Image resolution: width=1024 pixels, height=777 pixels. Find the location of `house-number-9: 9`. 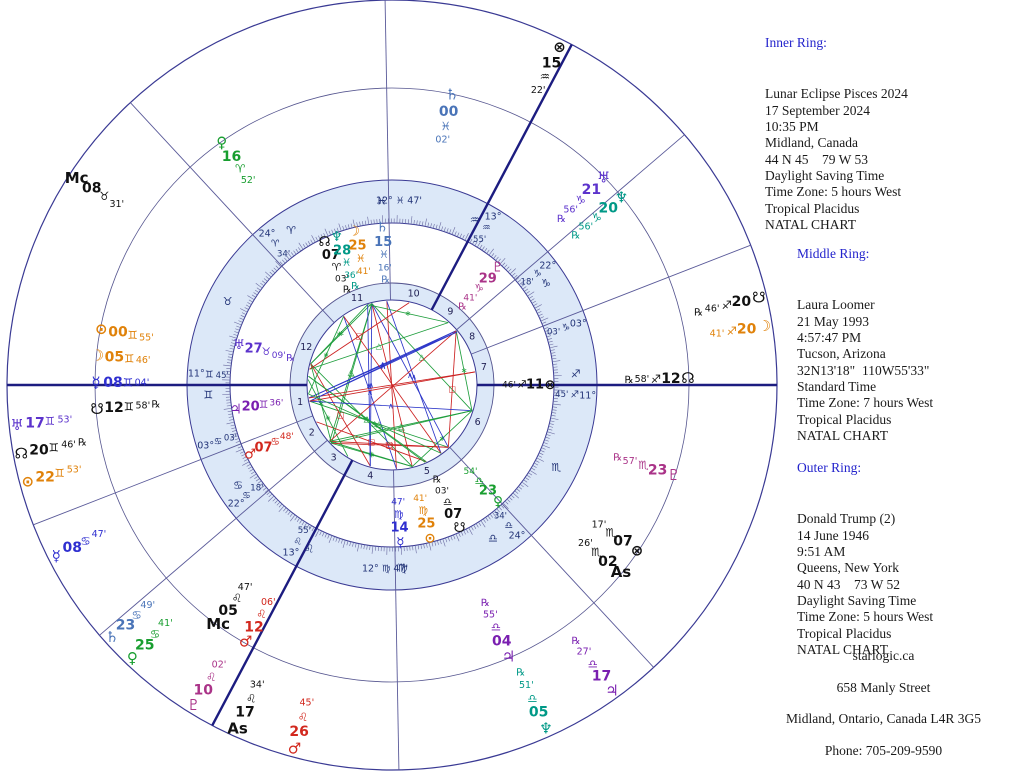

house-number-9: 9 is located at coordinates (450, 311).